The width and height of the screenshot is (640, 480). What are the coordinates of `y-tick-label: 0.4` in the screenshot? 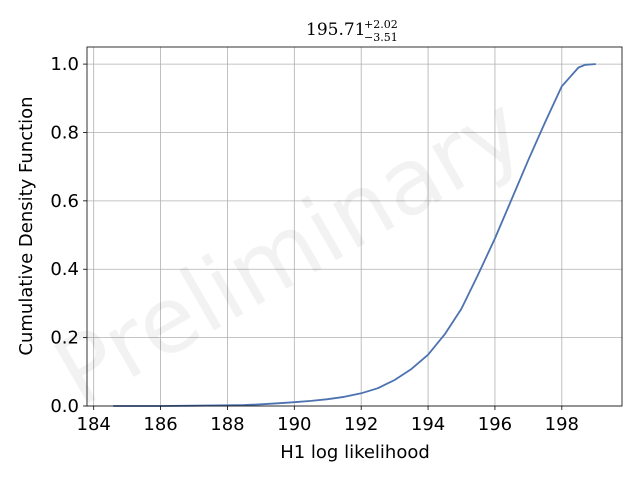 It's located at (64, 269).